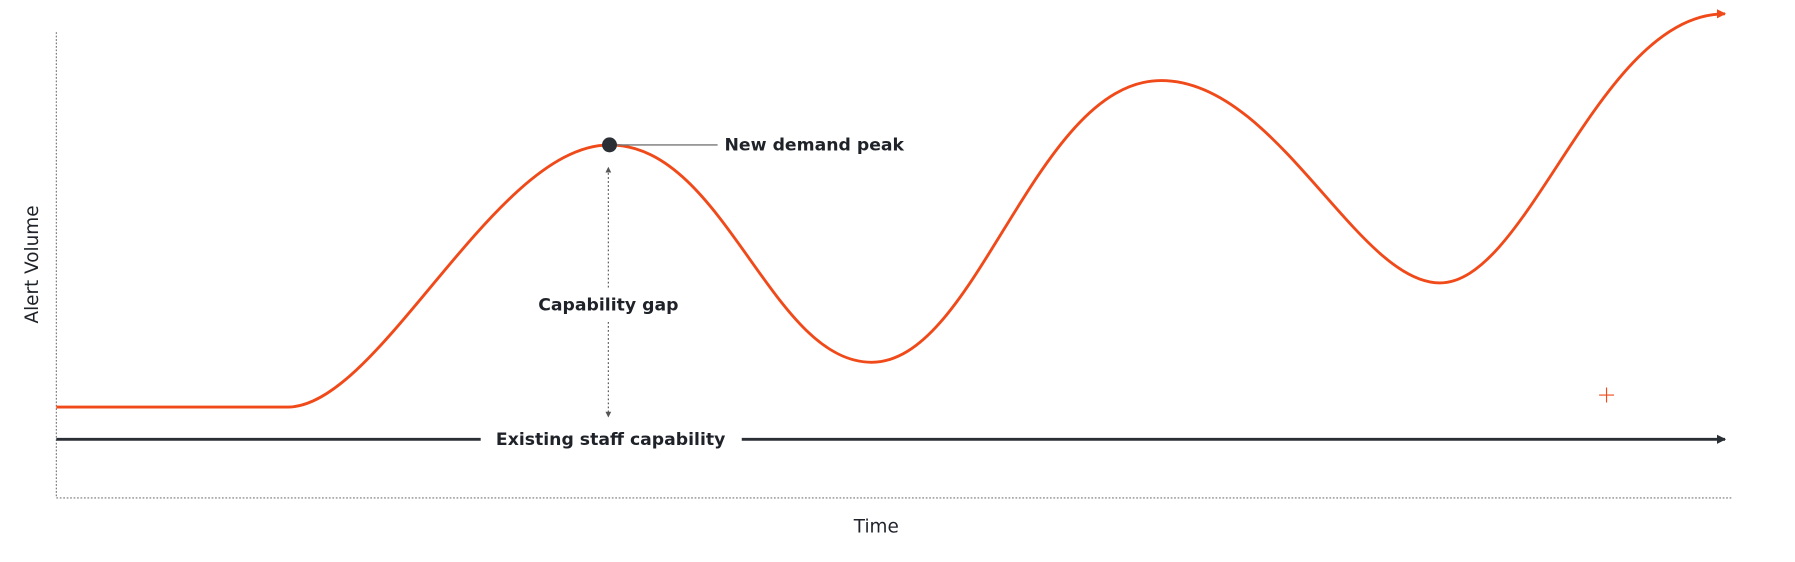  What do you see at coordinates (1607, 395) in the screenshot?
I see `plus-icon` at bounding box center [1607, 395].